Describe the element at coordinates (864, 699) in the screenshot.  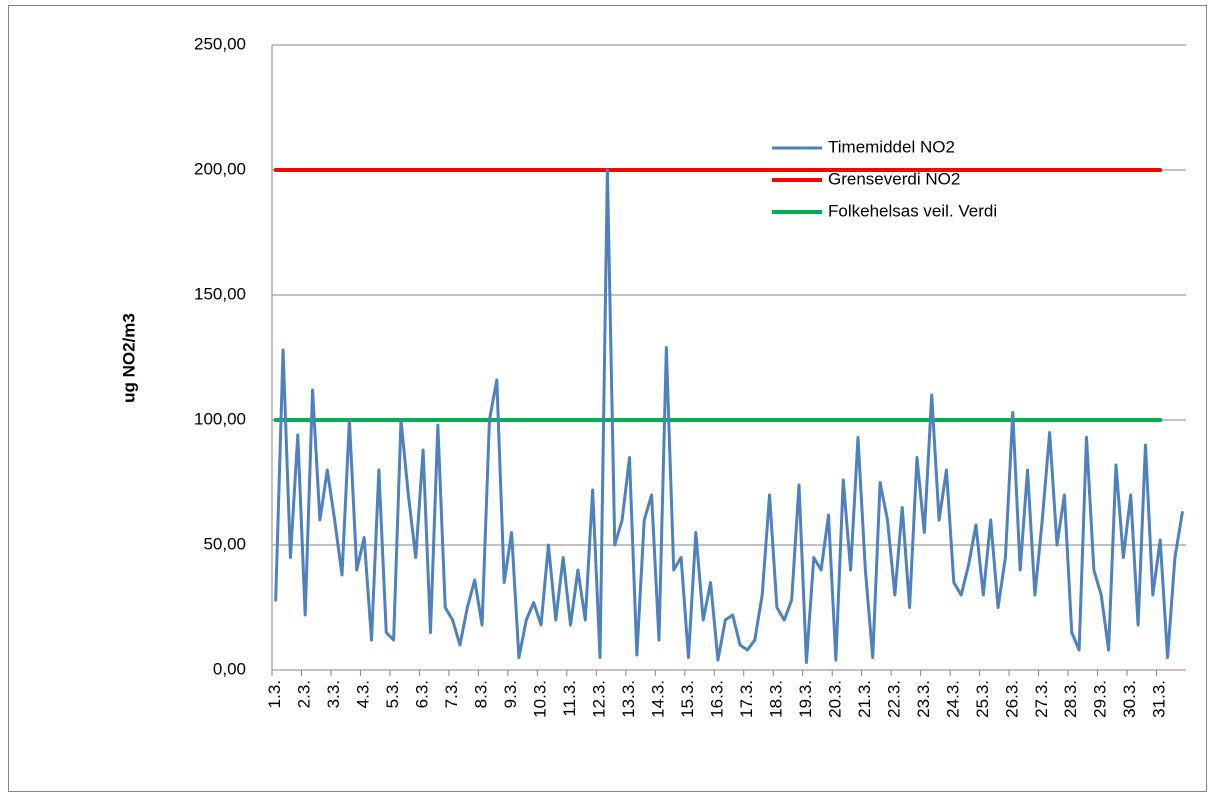
I see `x-tick-label: 21.3.` at that location.